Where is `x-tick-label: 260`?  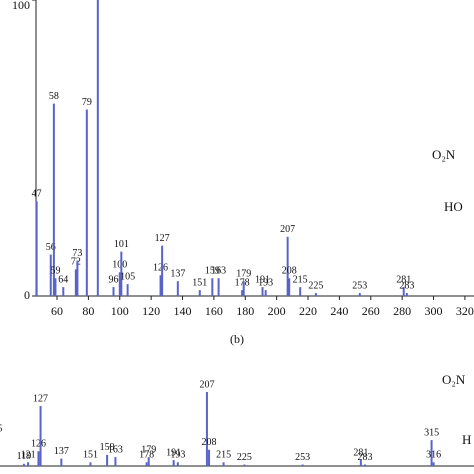 x-tick-label: 260 is located at coordinates (371, 311).